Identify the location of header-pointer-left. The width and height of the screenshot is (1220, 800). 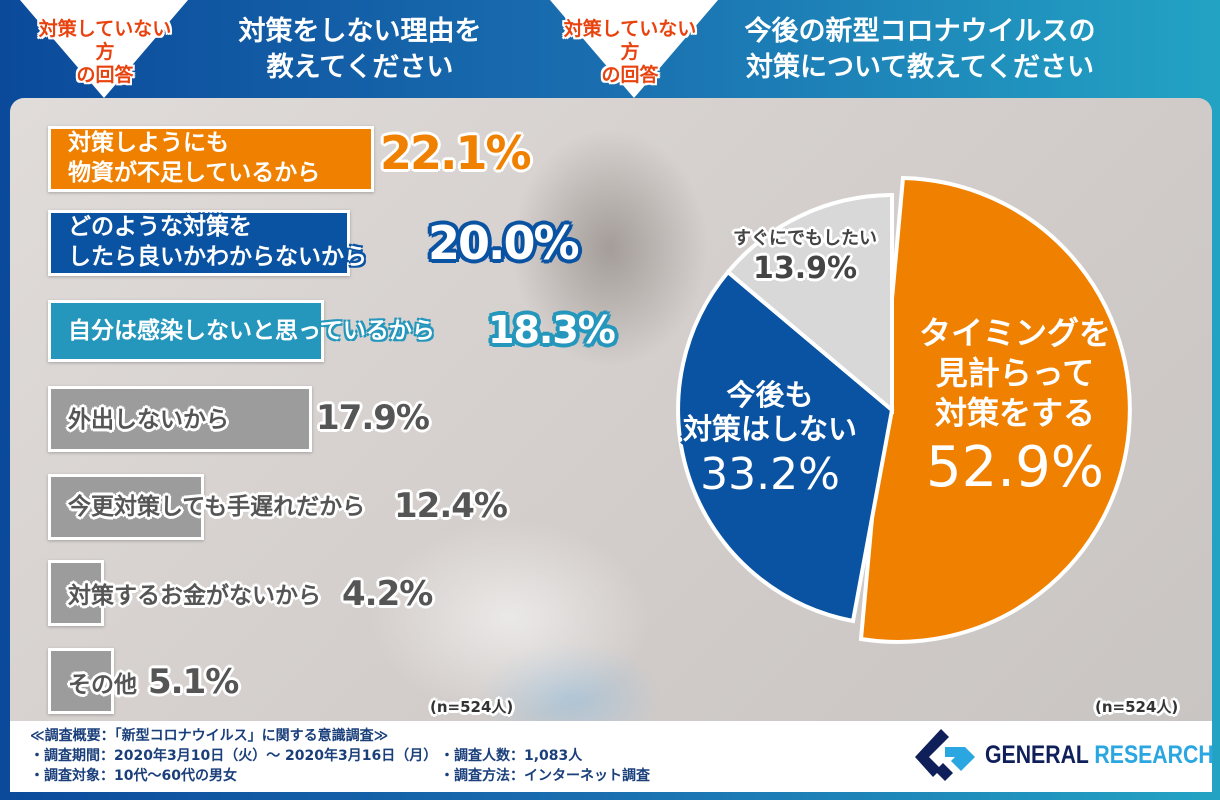
(104, 49).